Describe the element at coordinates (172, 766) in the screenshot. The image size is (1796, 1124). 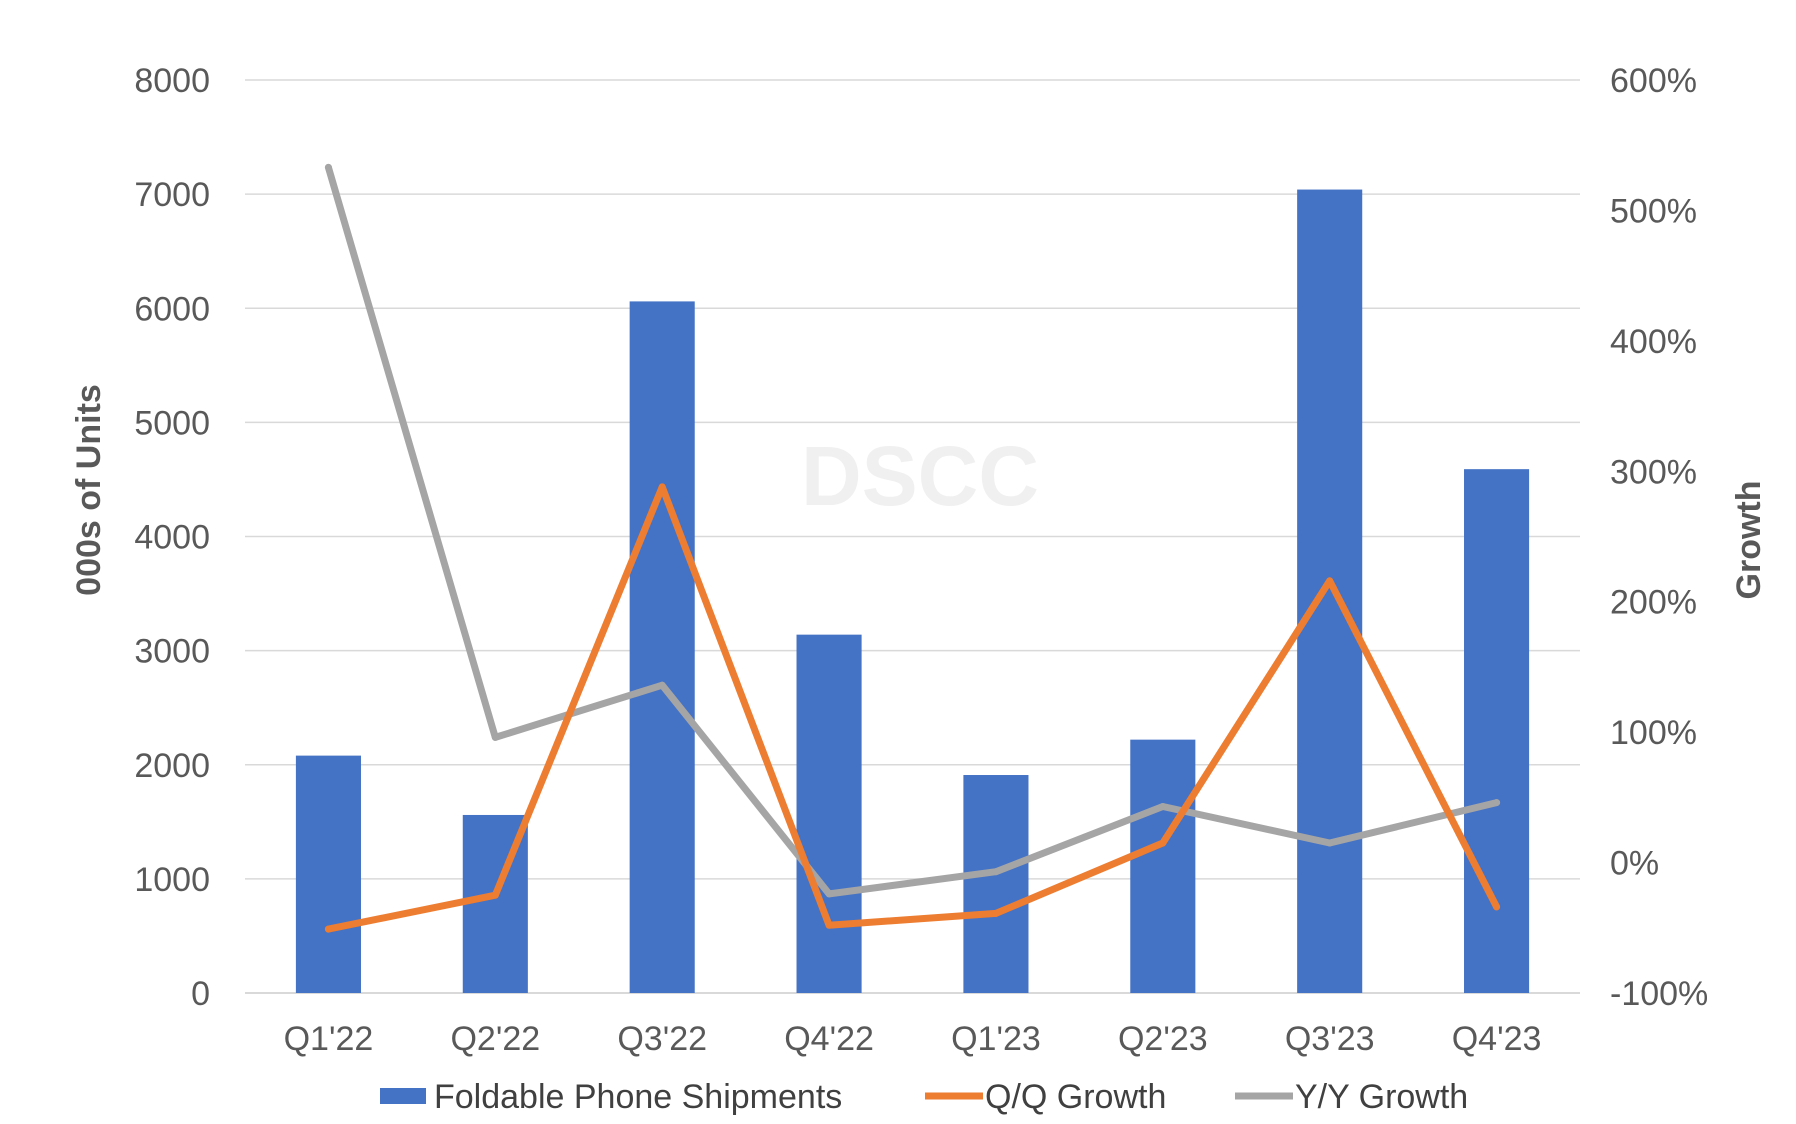
I see `left-axis-tick-label: 2000` at that location.